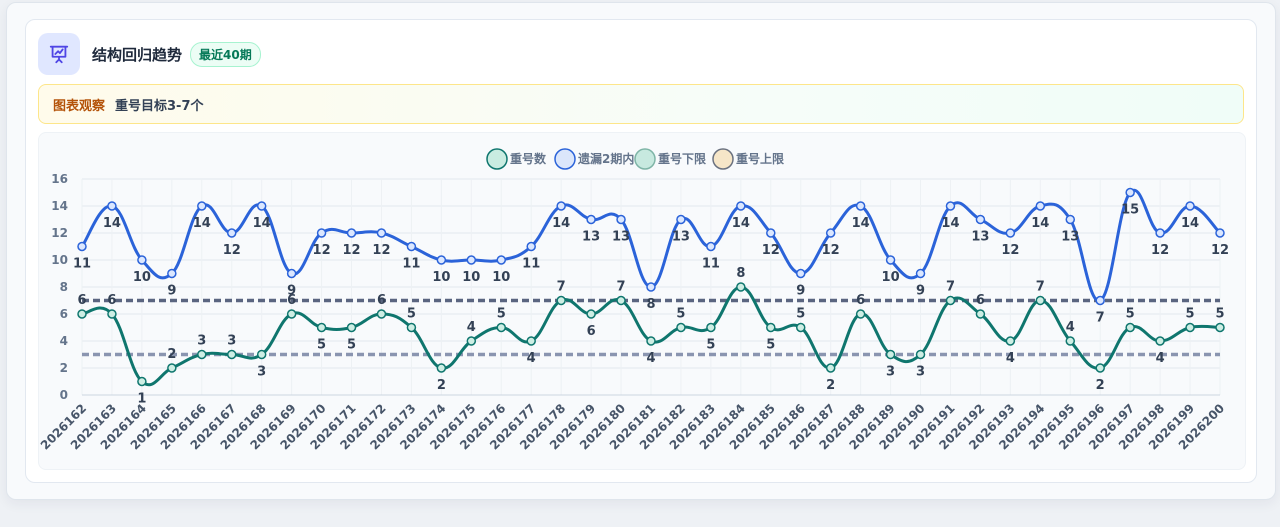 Image resolution: width=1280 pixels, height=527 pixels. What do you see at coordinates (64, 341) in the screenshot?
I see `y-tick-label: 4` at bounding box center [64, 341].